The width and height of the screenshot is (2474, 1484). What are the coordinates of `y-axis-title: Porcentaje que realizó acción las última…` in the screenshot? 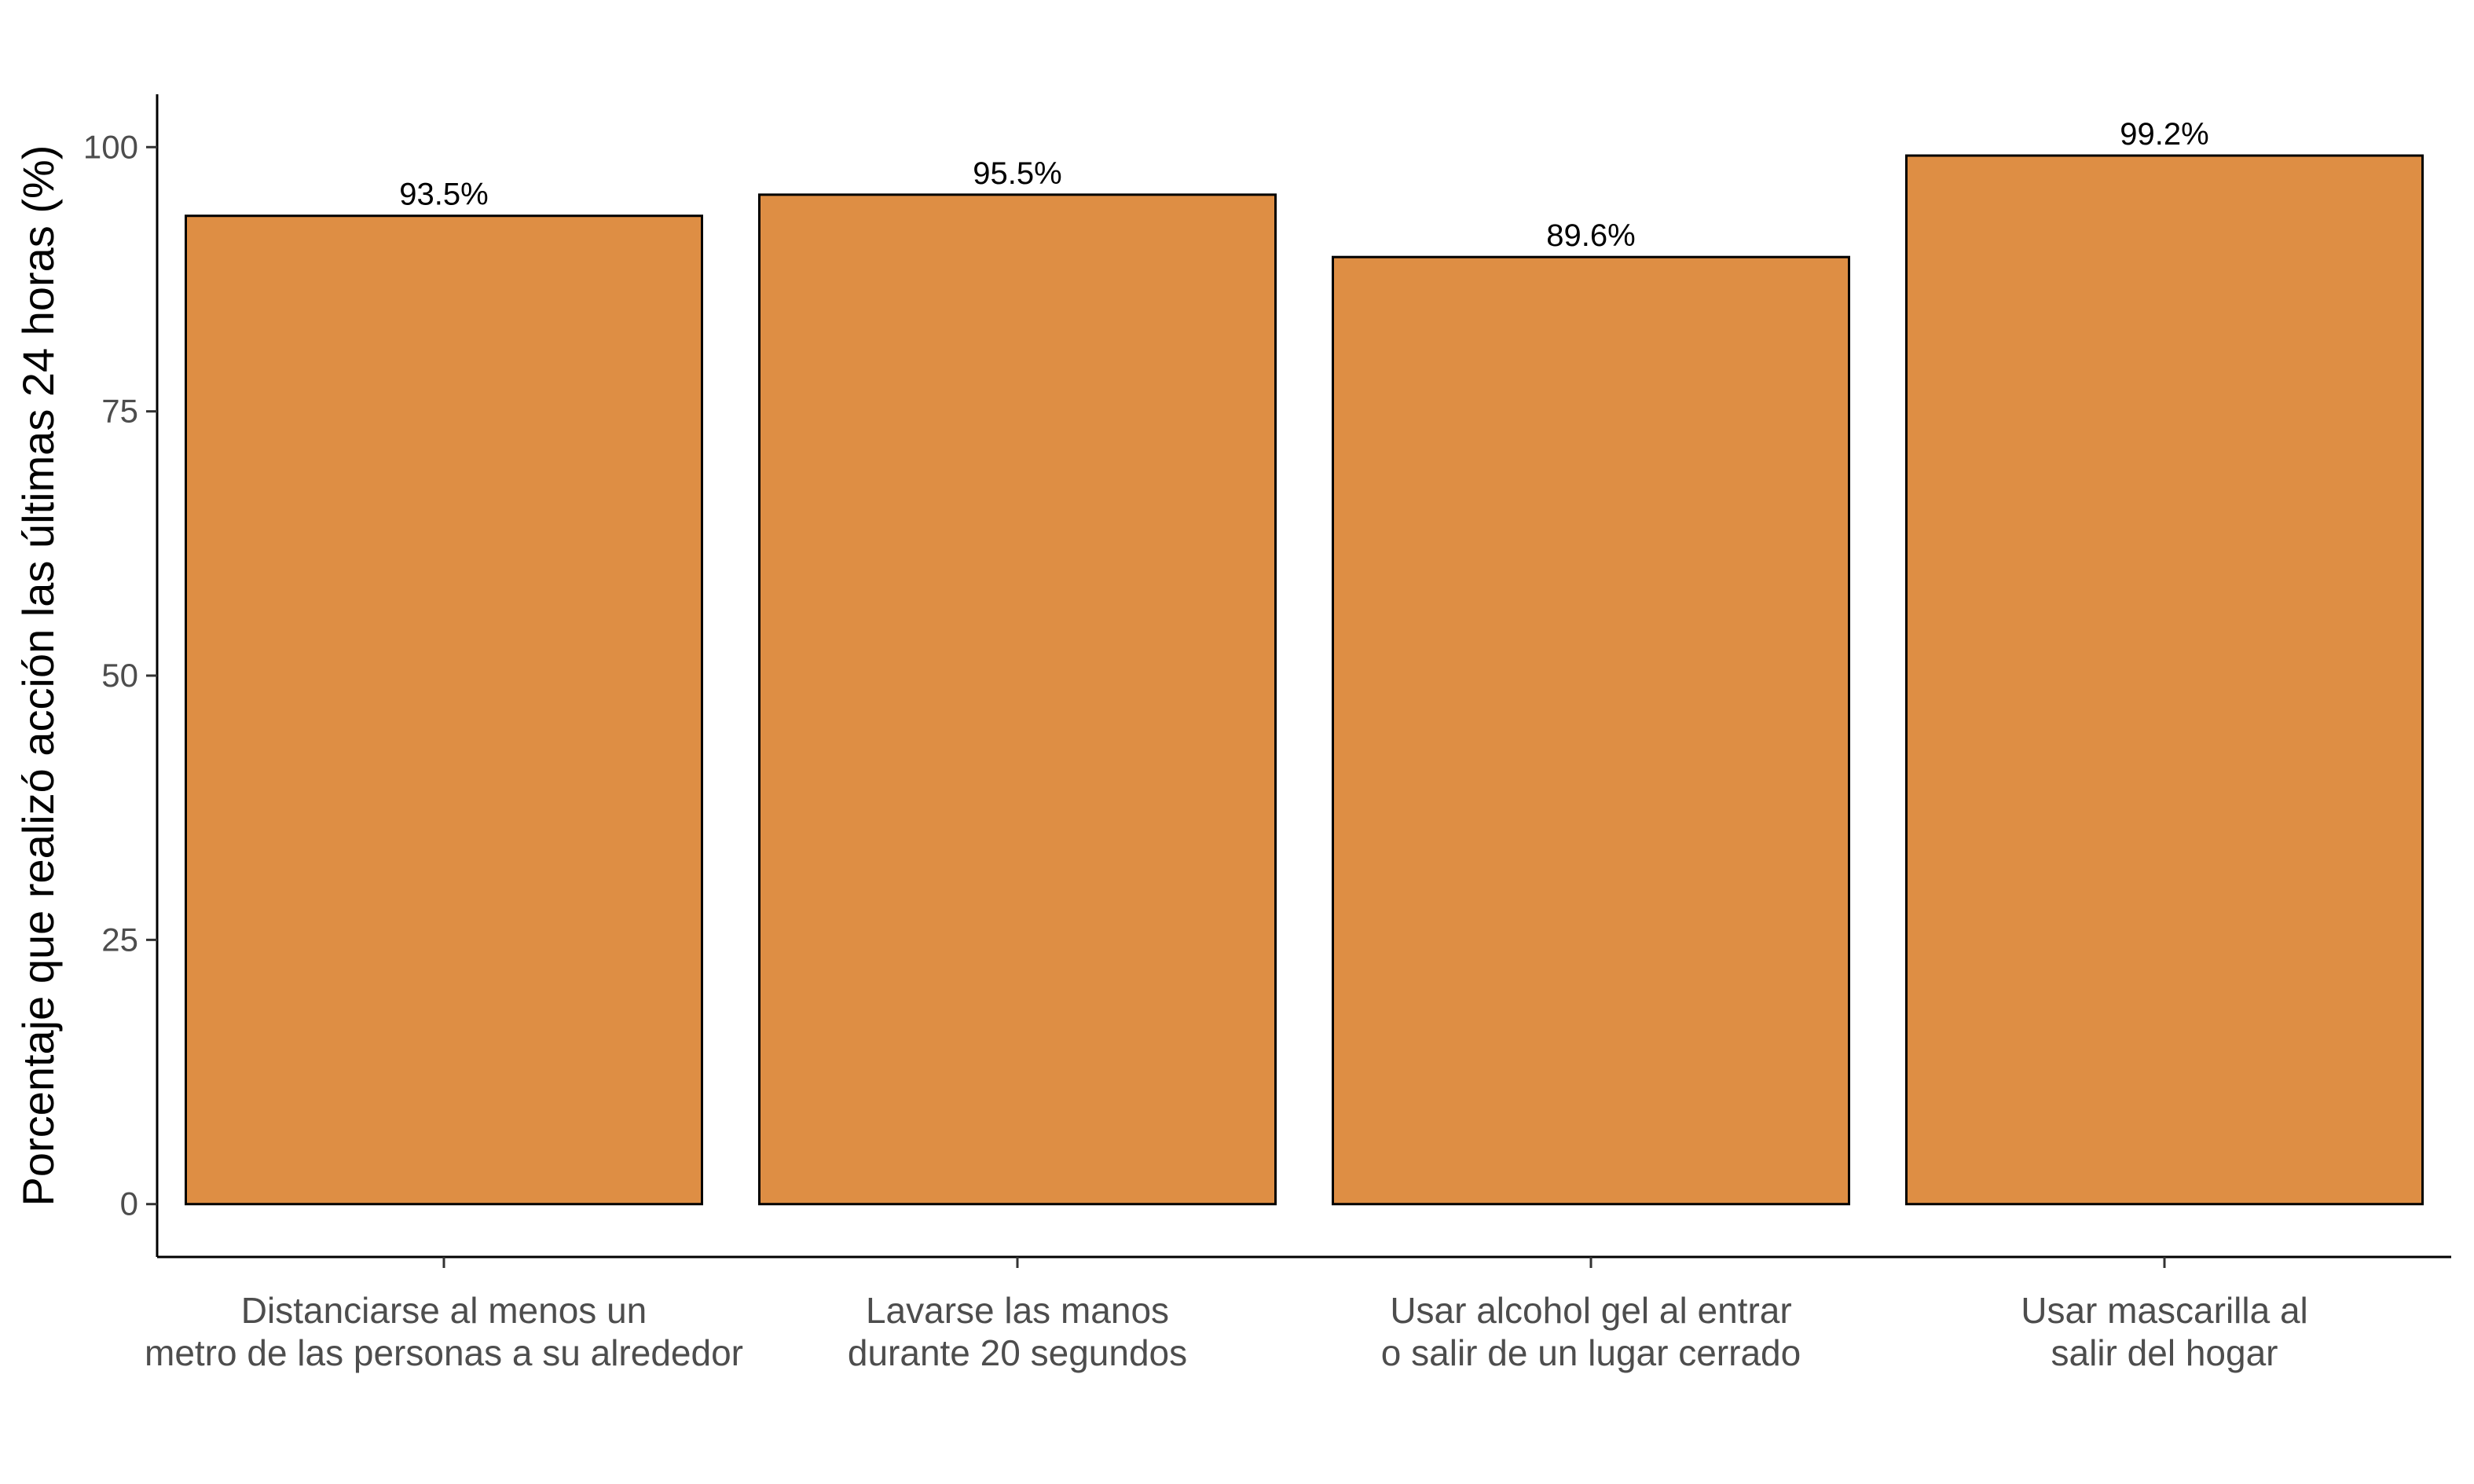 It's located at (38, 676).